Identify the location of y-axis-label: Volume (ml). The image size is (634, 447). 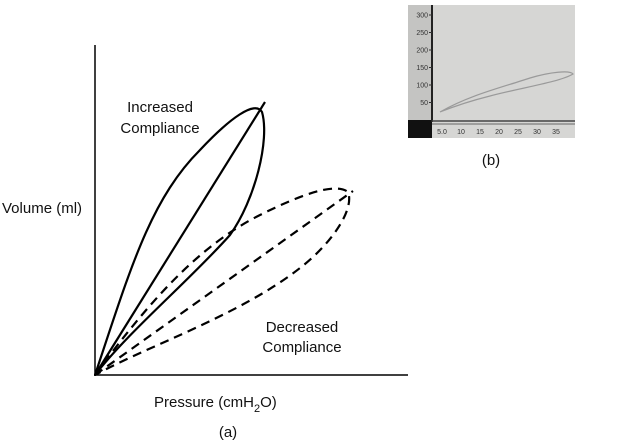
(42, 208).